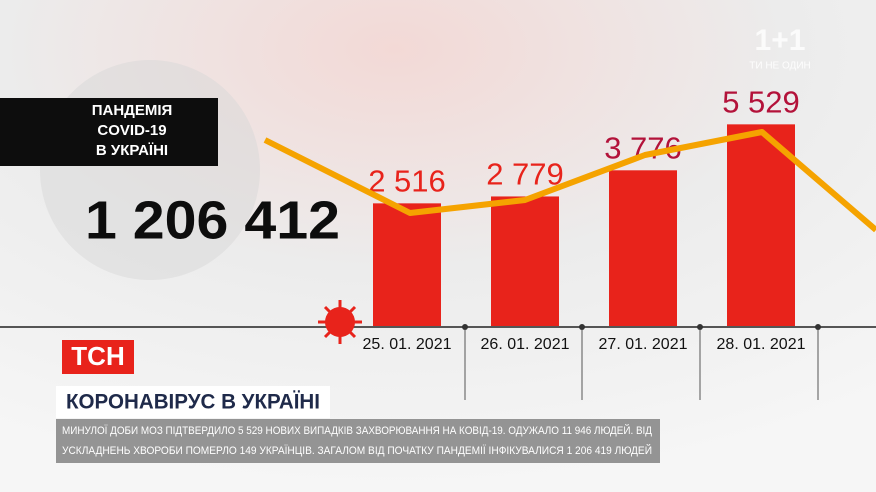 The height and width of the screenshot is (492, 876). I want to click on headline-box, so click(193, 402).